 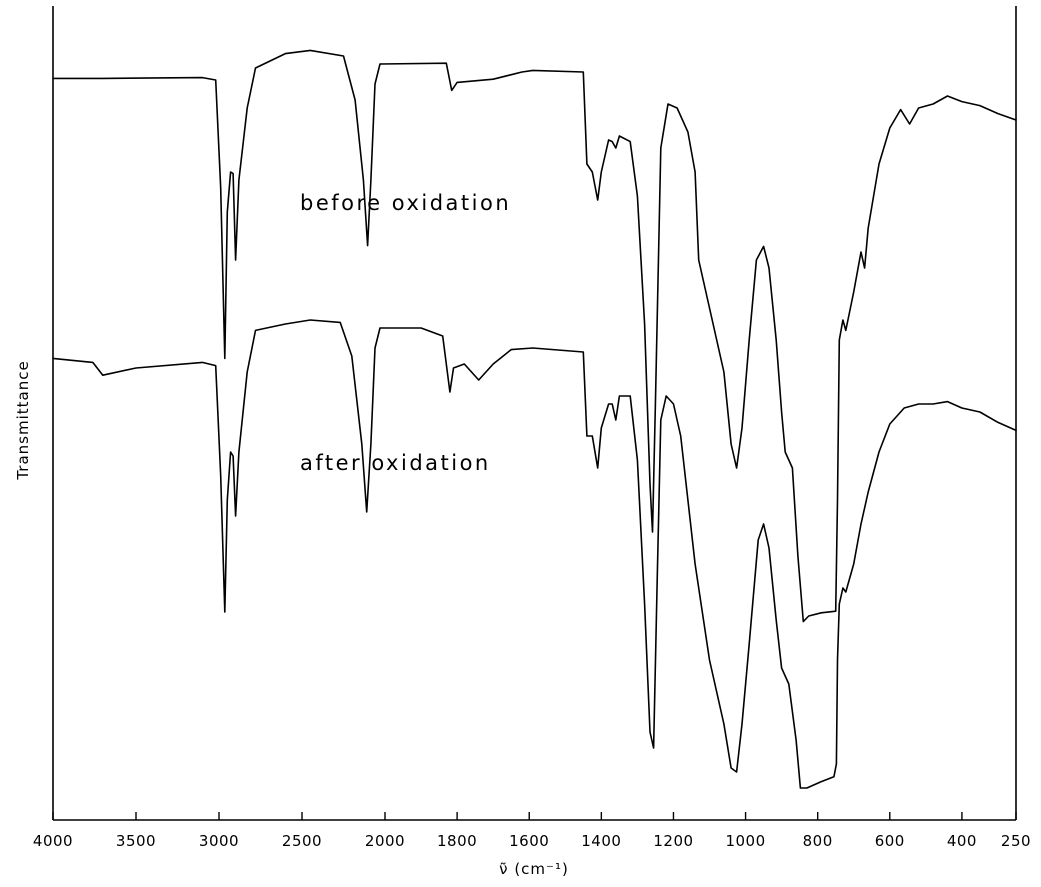 What do you see at coordinates (534, 869) in the screenshot?
I see `x-axis-title: ν̃ (cm⁻¹)` at bounding box center [534, 869].